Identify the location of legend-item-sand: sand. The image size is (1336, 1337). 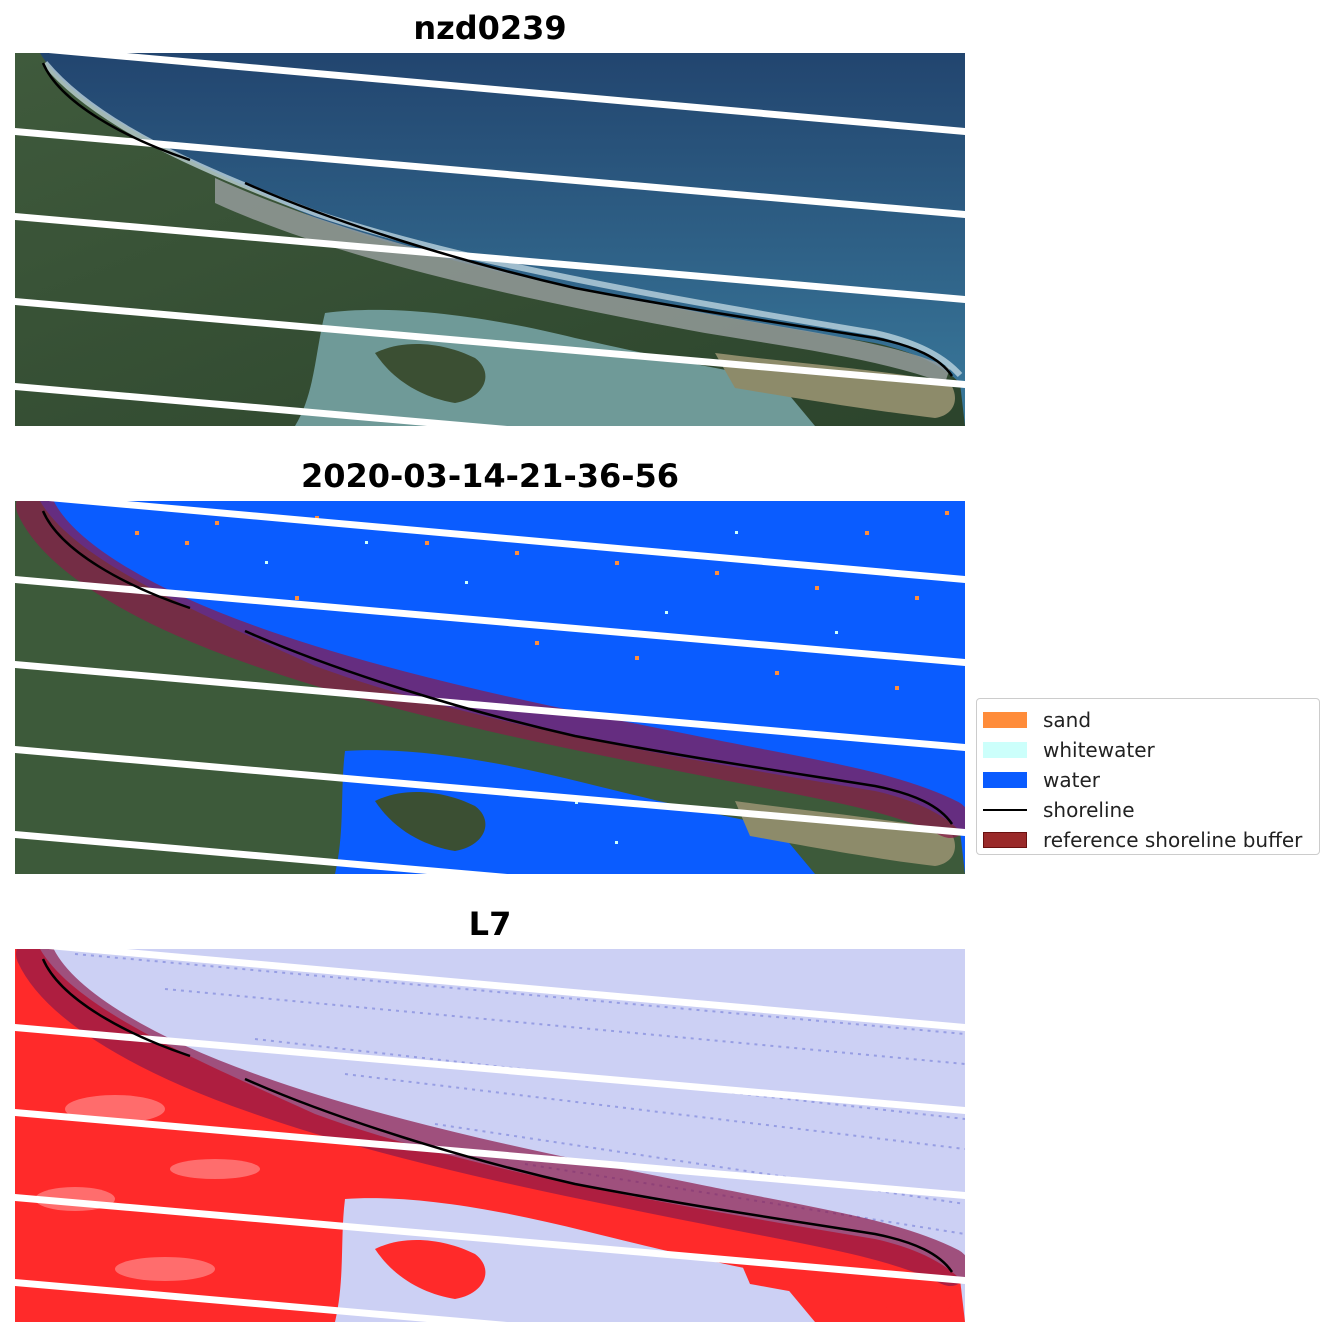
(1151, 720).